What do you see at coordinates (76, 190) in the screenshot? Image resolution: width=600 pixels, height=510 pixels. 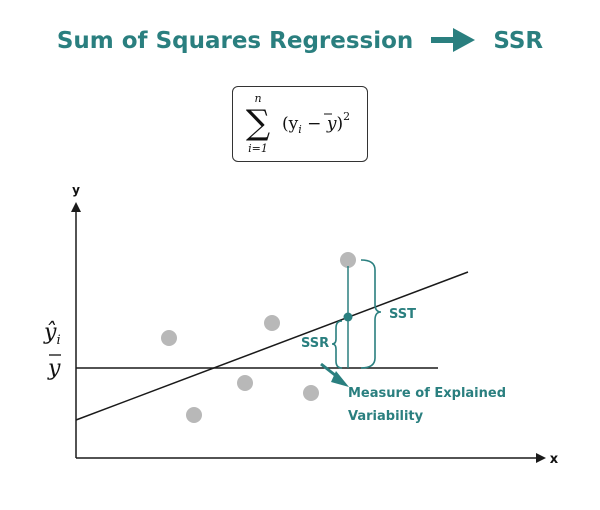 I see `y-axis-label: y` at bounding box center [76, 190].